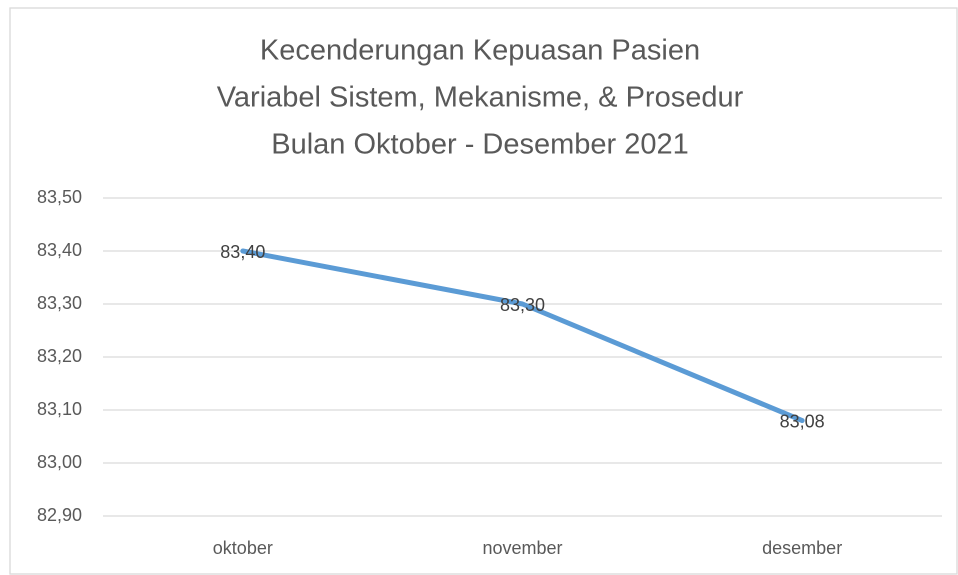  What do you see at coordinates (480, 145) in the screenshot?
I see `chart-title: Bulan Oktober - Desember 2021` at bounding box center [480, 145].